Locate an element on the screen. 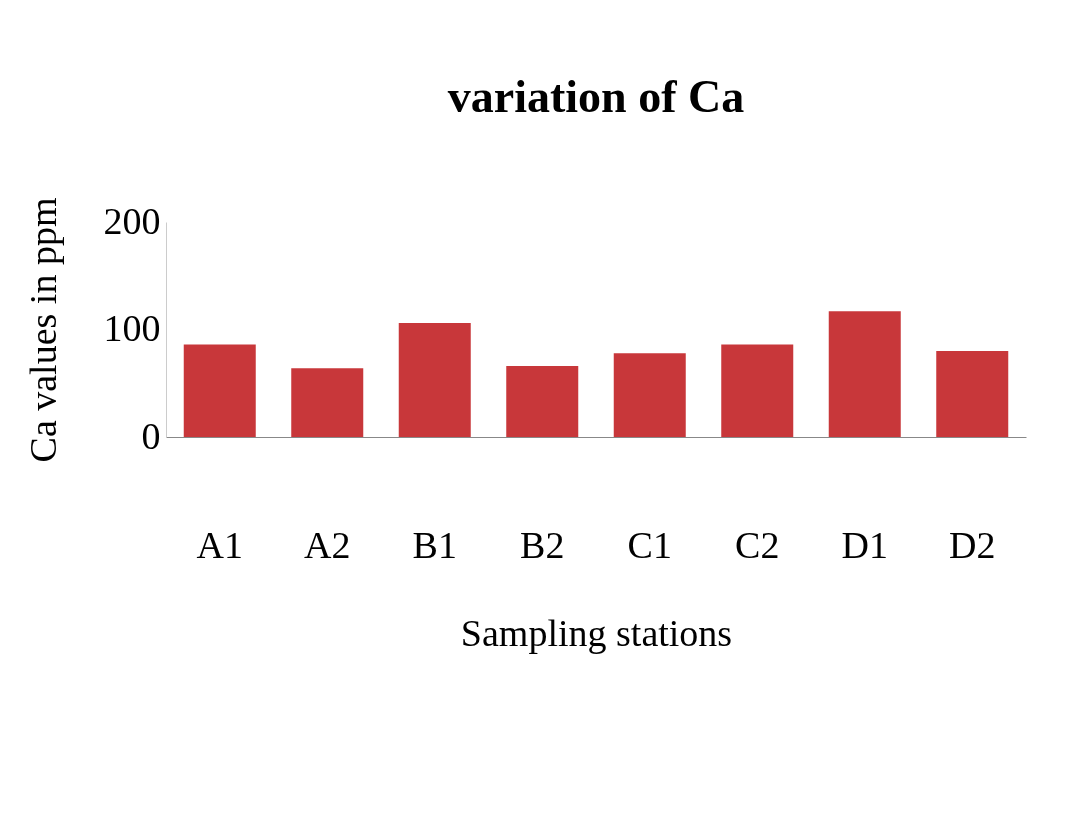 Image resolution: width=1076 pixels, height=820 pixels. x-tick-label: C1 is located at coordinates (649, 544).